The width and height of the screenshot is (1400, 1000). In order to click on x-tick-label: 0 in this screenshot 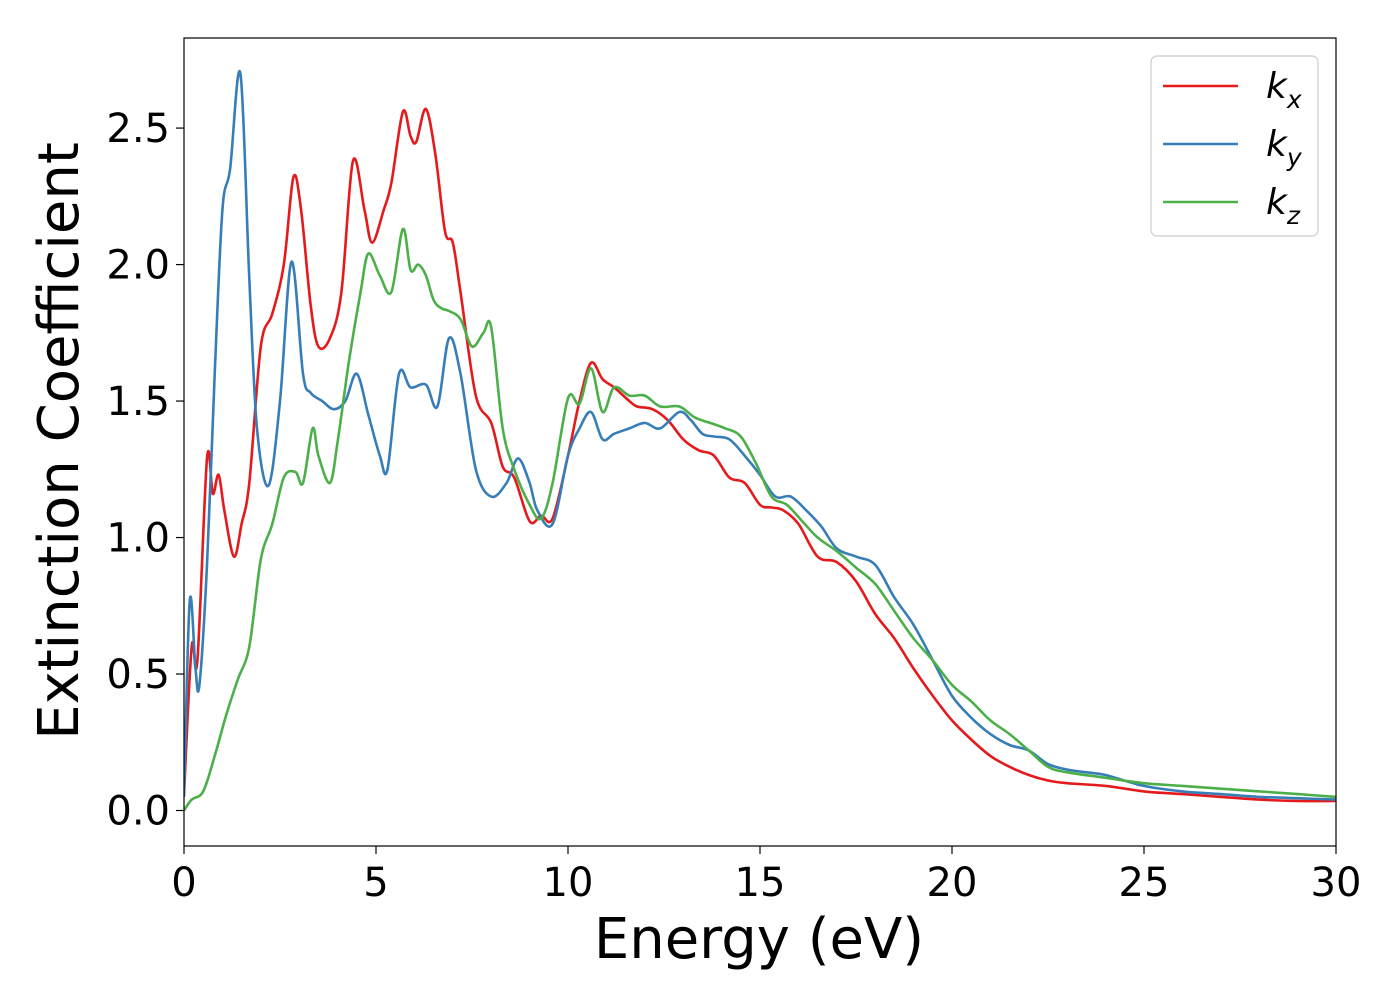, I will do `click(183, 883)`.